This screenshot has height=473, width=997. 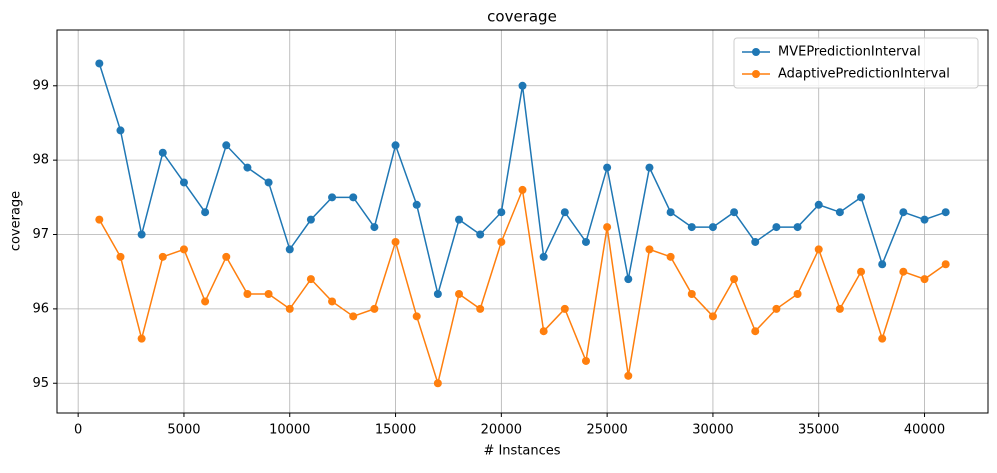 What do you see at coordinates (924, 430) in the screenshot?
I see `x-tick-label: 40000` at bounding box center [924, 430].